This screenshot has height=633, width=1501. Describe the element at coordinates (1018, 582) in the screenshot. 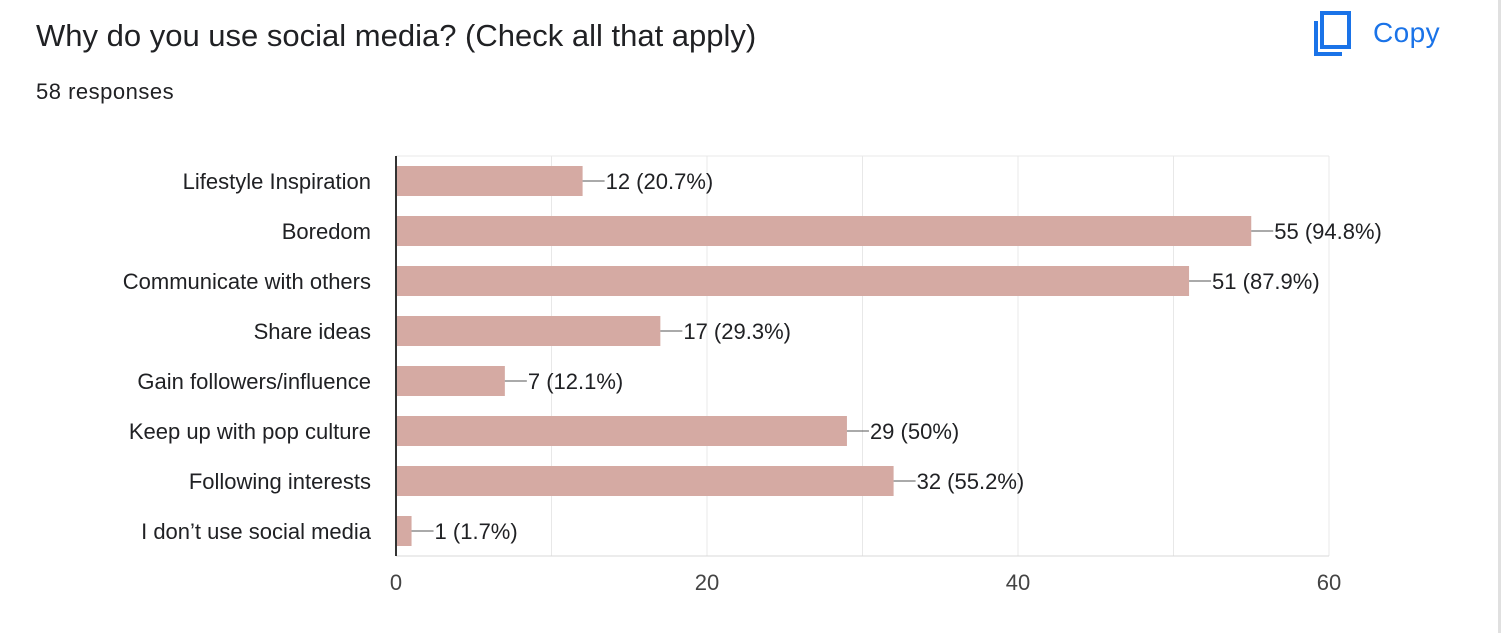

I see `x-tick-label: 40` at that location.